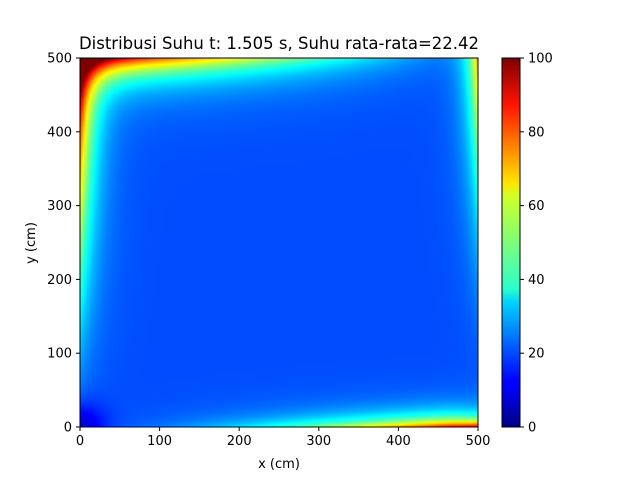  Describe the element at coordinates (68, 428) in the screenshot. I see `y-tick-label: 0` at that location.